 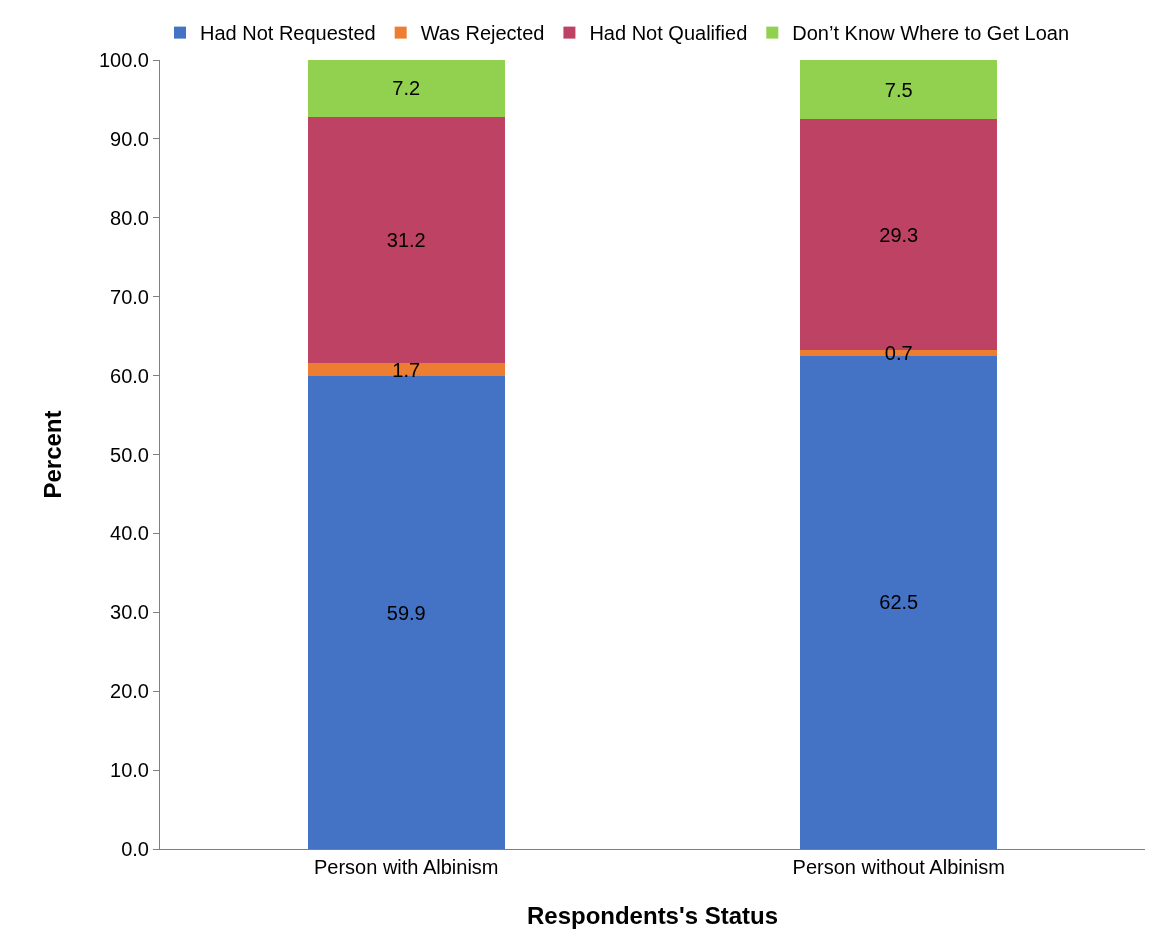 I want to click on legend-label: Was Rejected, so click(x=482, y=33).